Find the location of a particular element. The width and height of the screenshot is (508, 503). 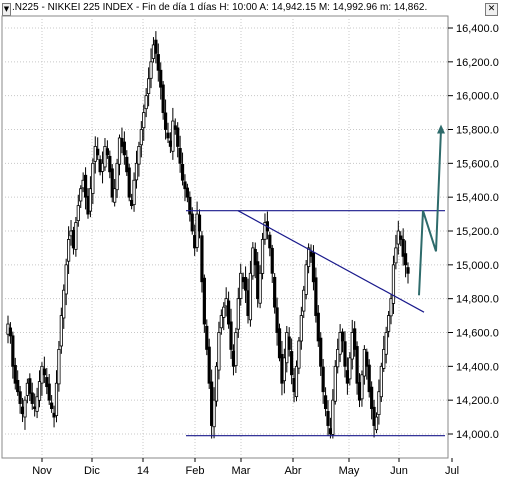

descending-trendline is located at coordinates (331, 261).